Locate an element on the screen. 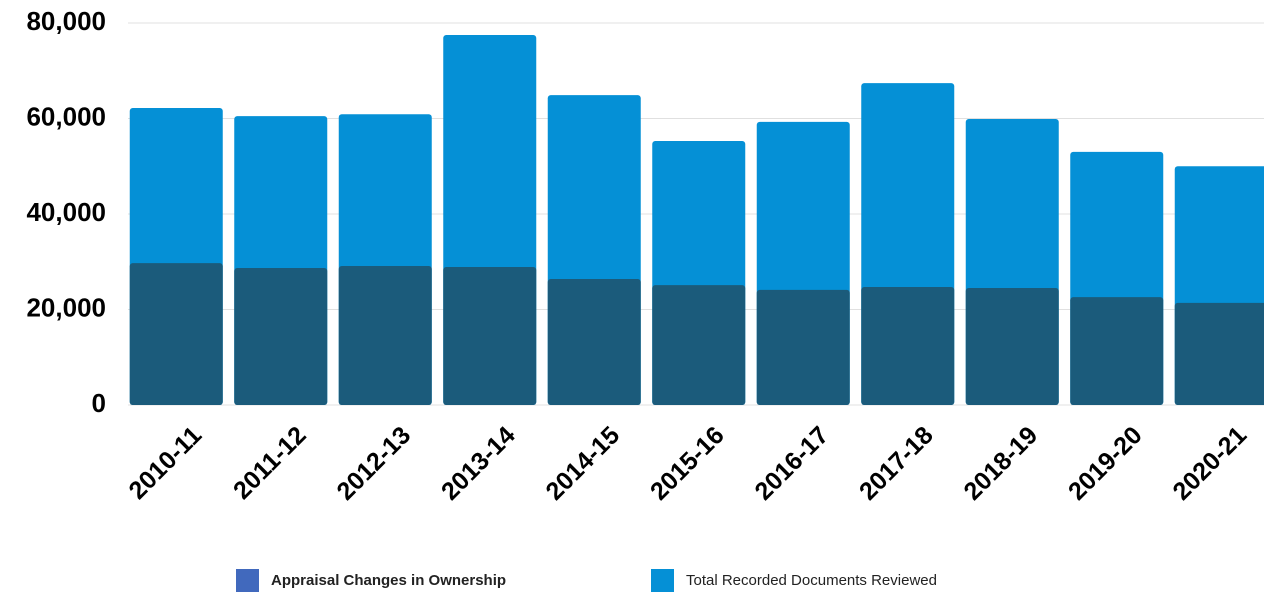  x-tick-label: 2013-14 is located at coordinates (478, 463).